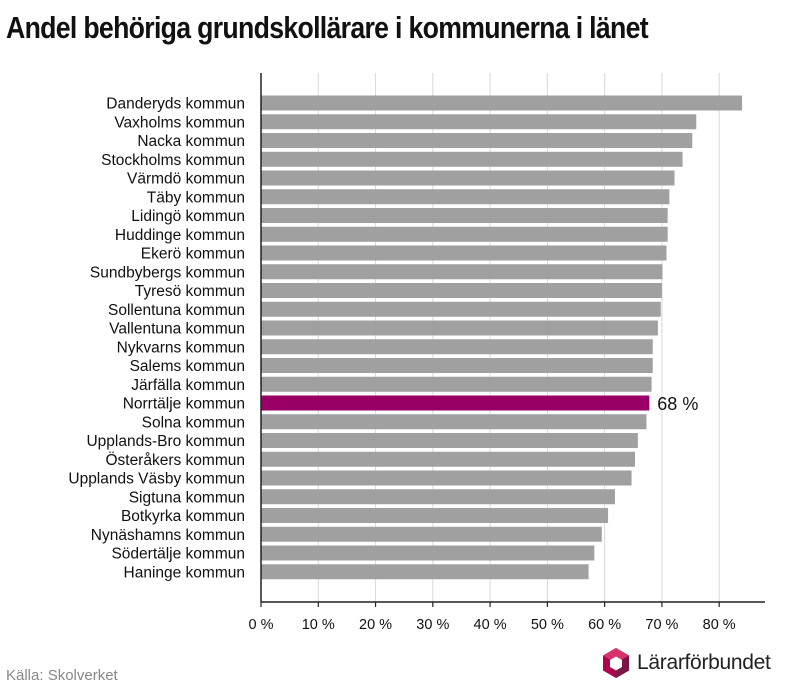  I want to click on x-tick-label: 50 %, so click(547, 625).